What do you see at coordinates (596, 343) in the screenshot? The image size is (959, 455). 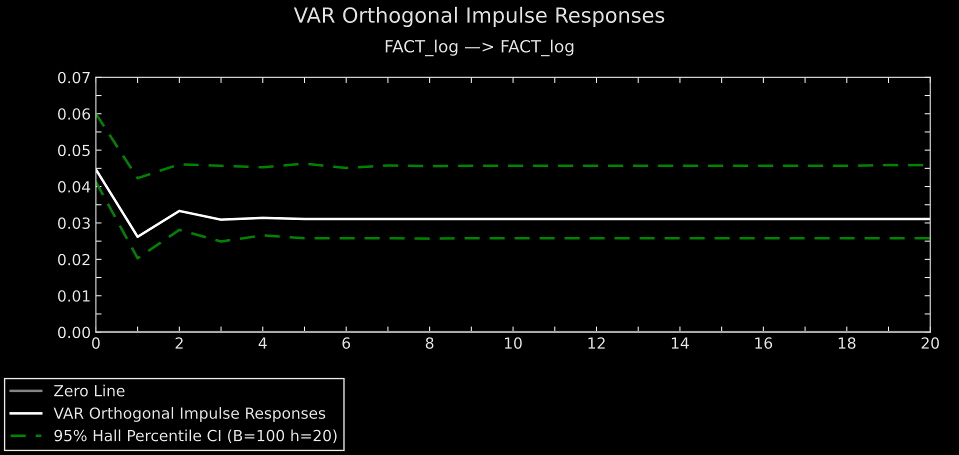 I see `x-tick-label: 12` at bounding box center [596, 343].